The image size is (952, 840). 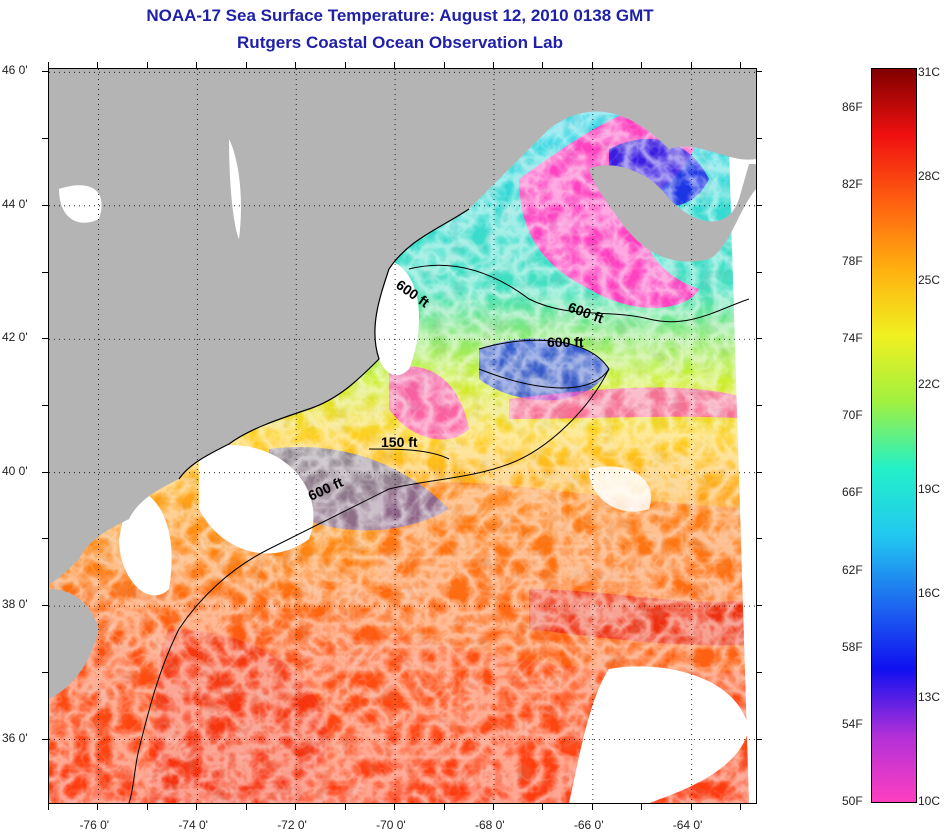 I want to click on longitude-label: -74 0', so click(x=193, y=825).